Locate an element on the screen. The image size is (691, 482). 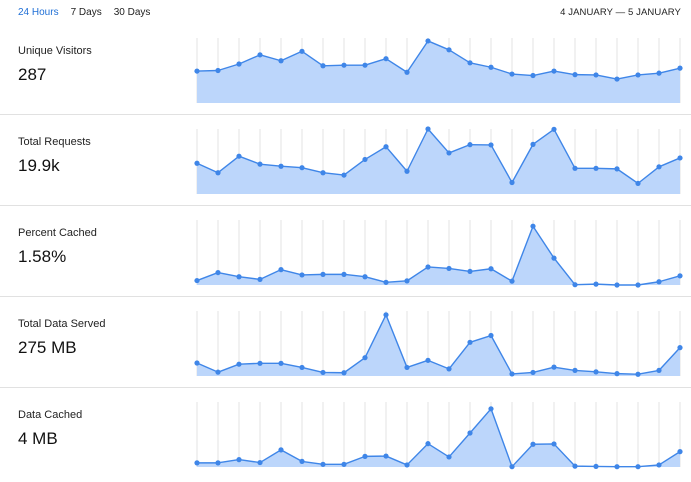
tab-7-days: 7 Days is located at coordinates (86, 12).